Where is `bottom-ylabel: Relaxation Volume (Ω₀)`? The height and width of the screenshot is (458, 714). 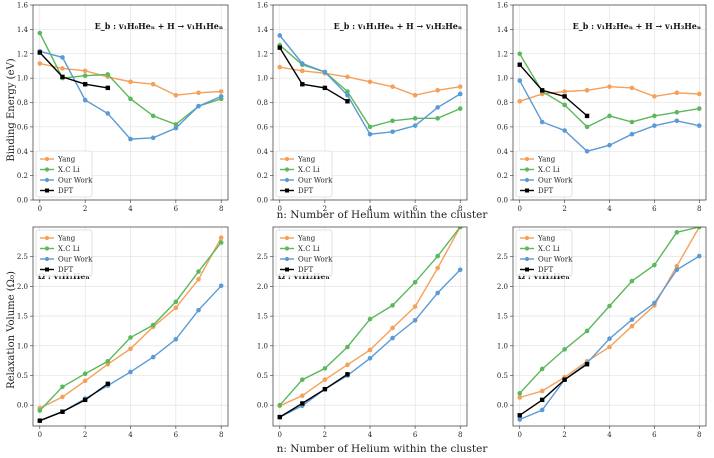
bottom-ylabel: Relaxation Volume (Ω₀) is located at coordinates (11, 330).